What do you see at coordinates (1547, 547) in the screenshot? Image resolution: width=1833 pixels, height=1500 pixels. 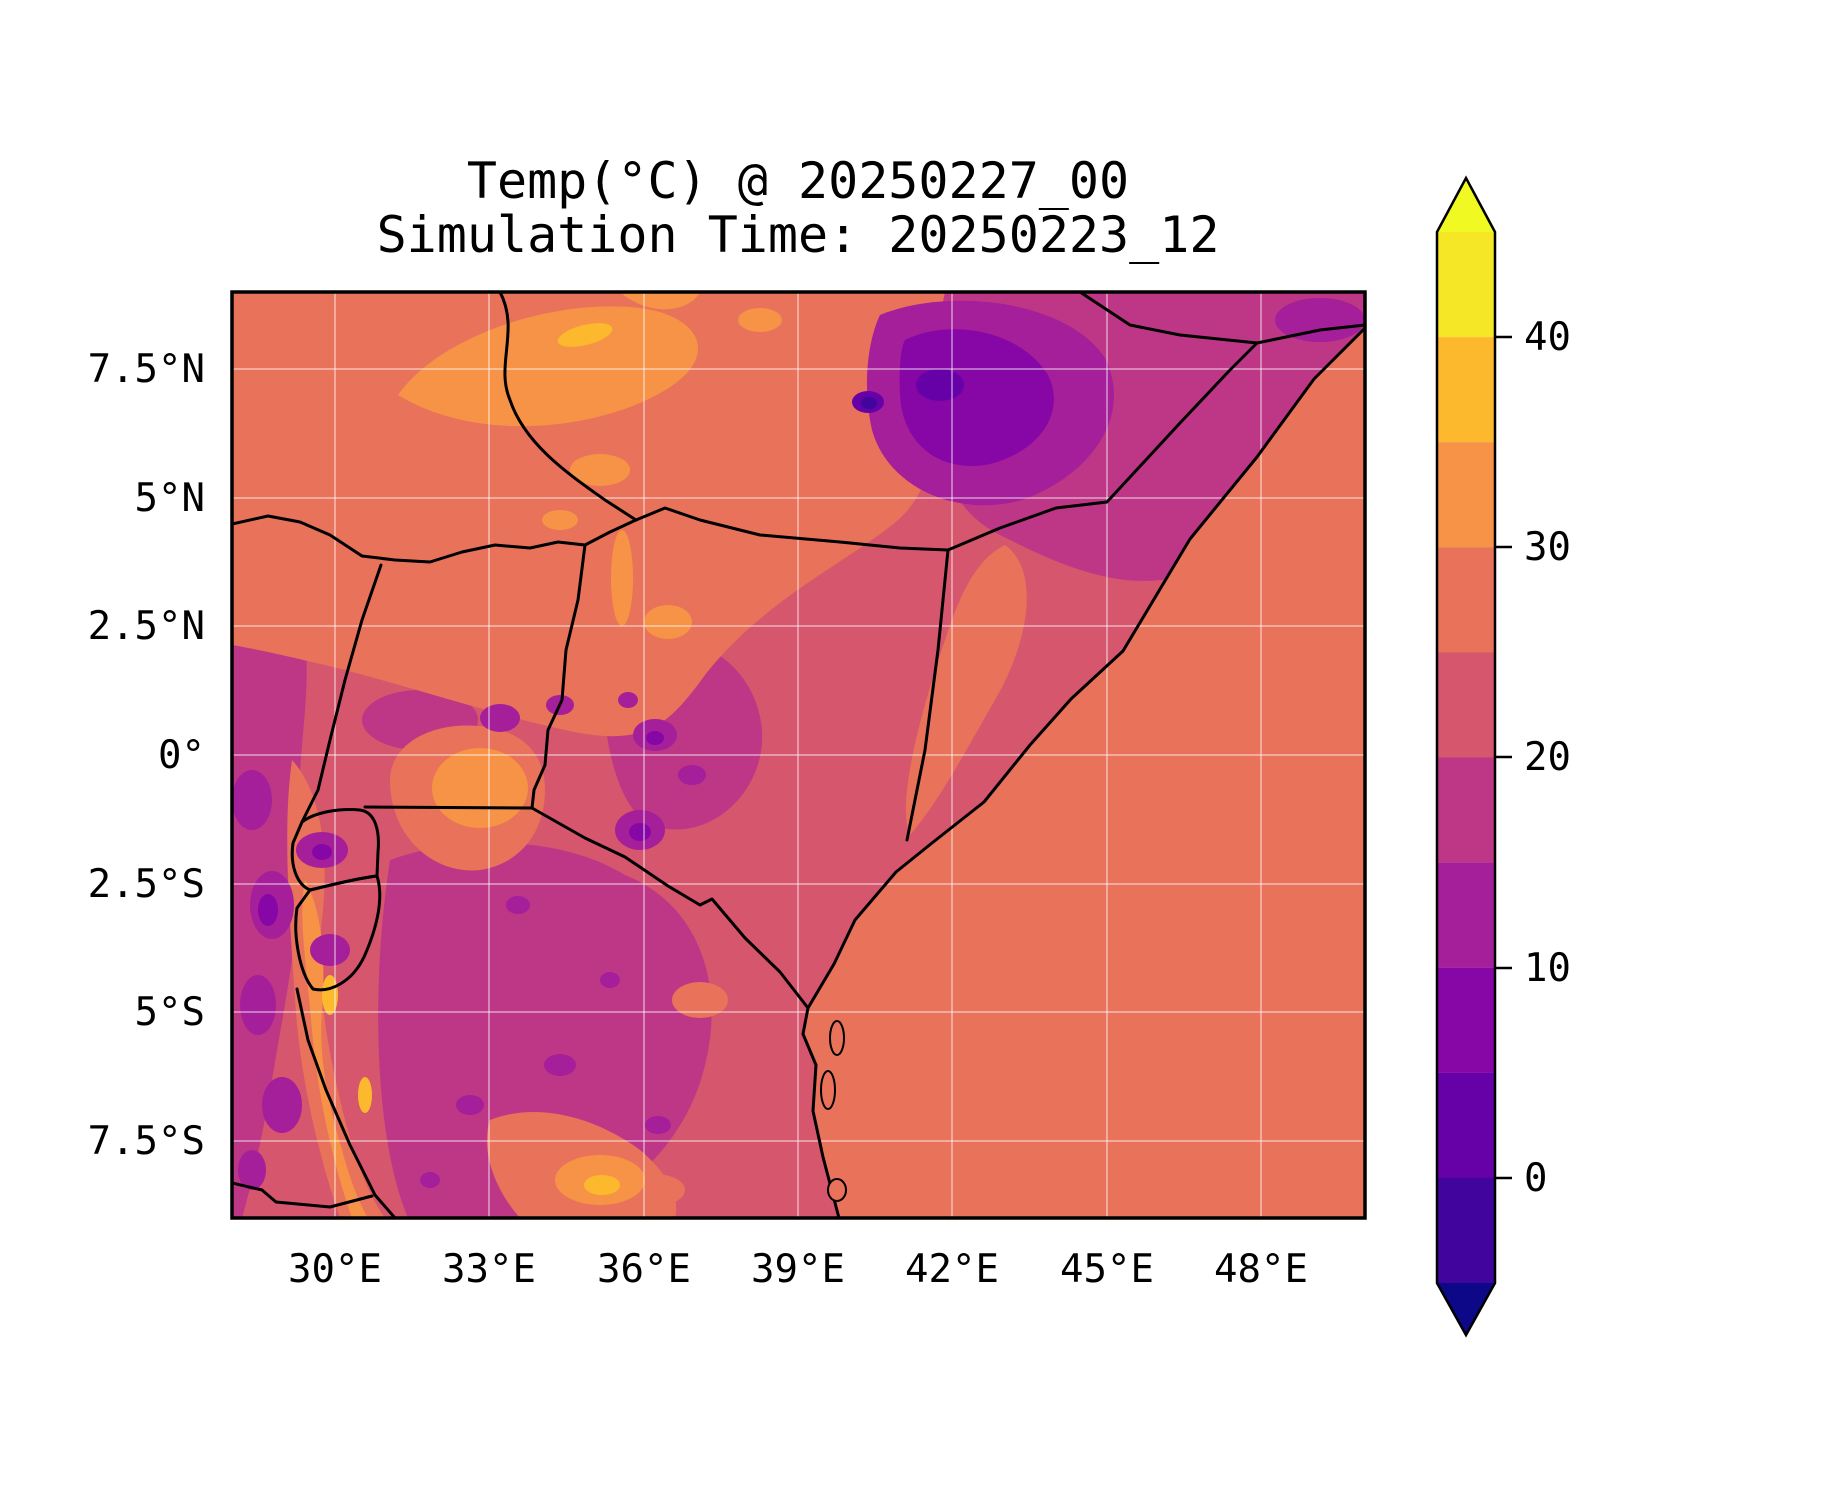 I see `colorbar-tick-label: 30` at bounding box center [1547, 547].